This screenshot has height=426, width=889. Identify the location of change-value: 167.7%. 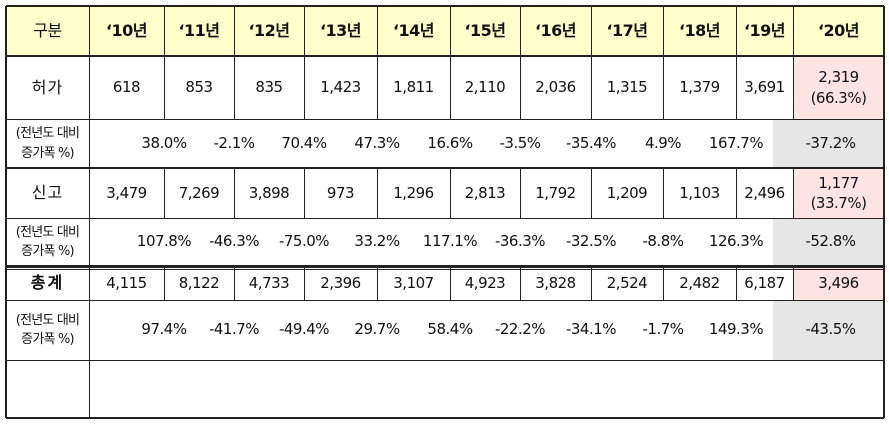
(736, 142).